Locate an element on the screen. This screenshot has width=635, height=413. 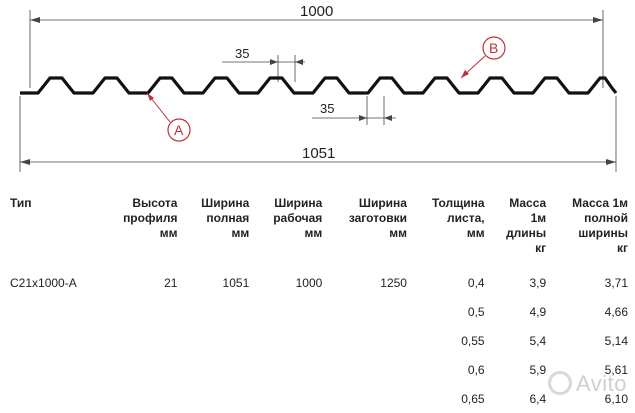
callout-a: A is located at coordinates (168, 117).